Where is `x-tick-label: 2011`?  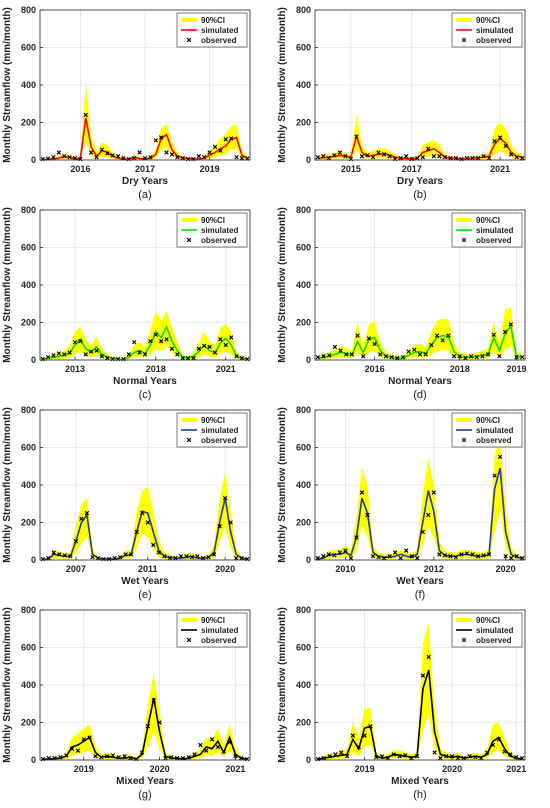 x-tick-label: 2011 is located at coordinates (148, 569).